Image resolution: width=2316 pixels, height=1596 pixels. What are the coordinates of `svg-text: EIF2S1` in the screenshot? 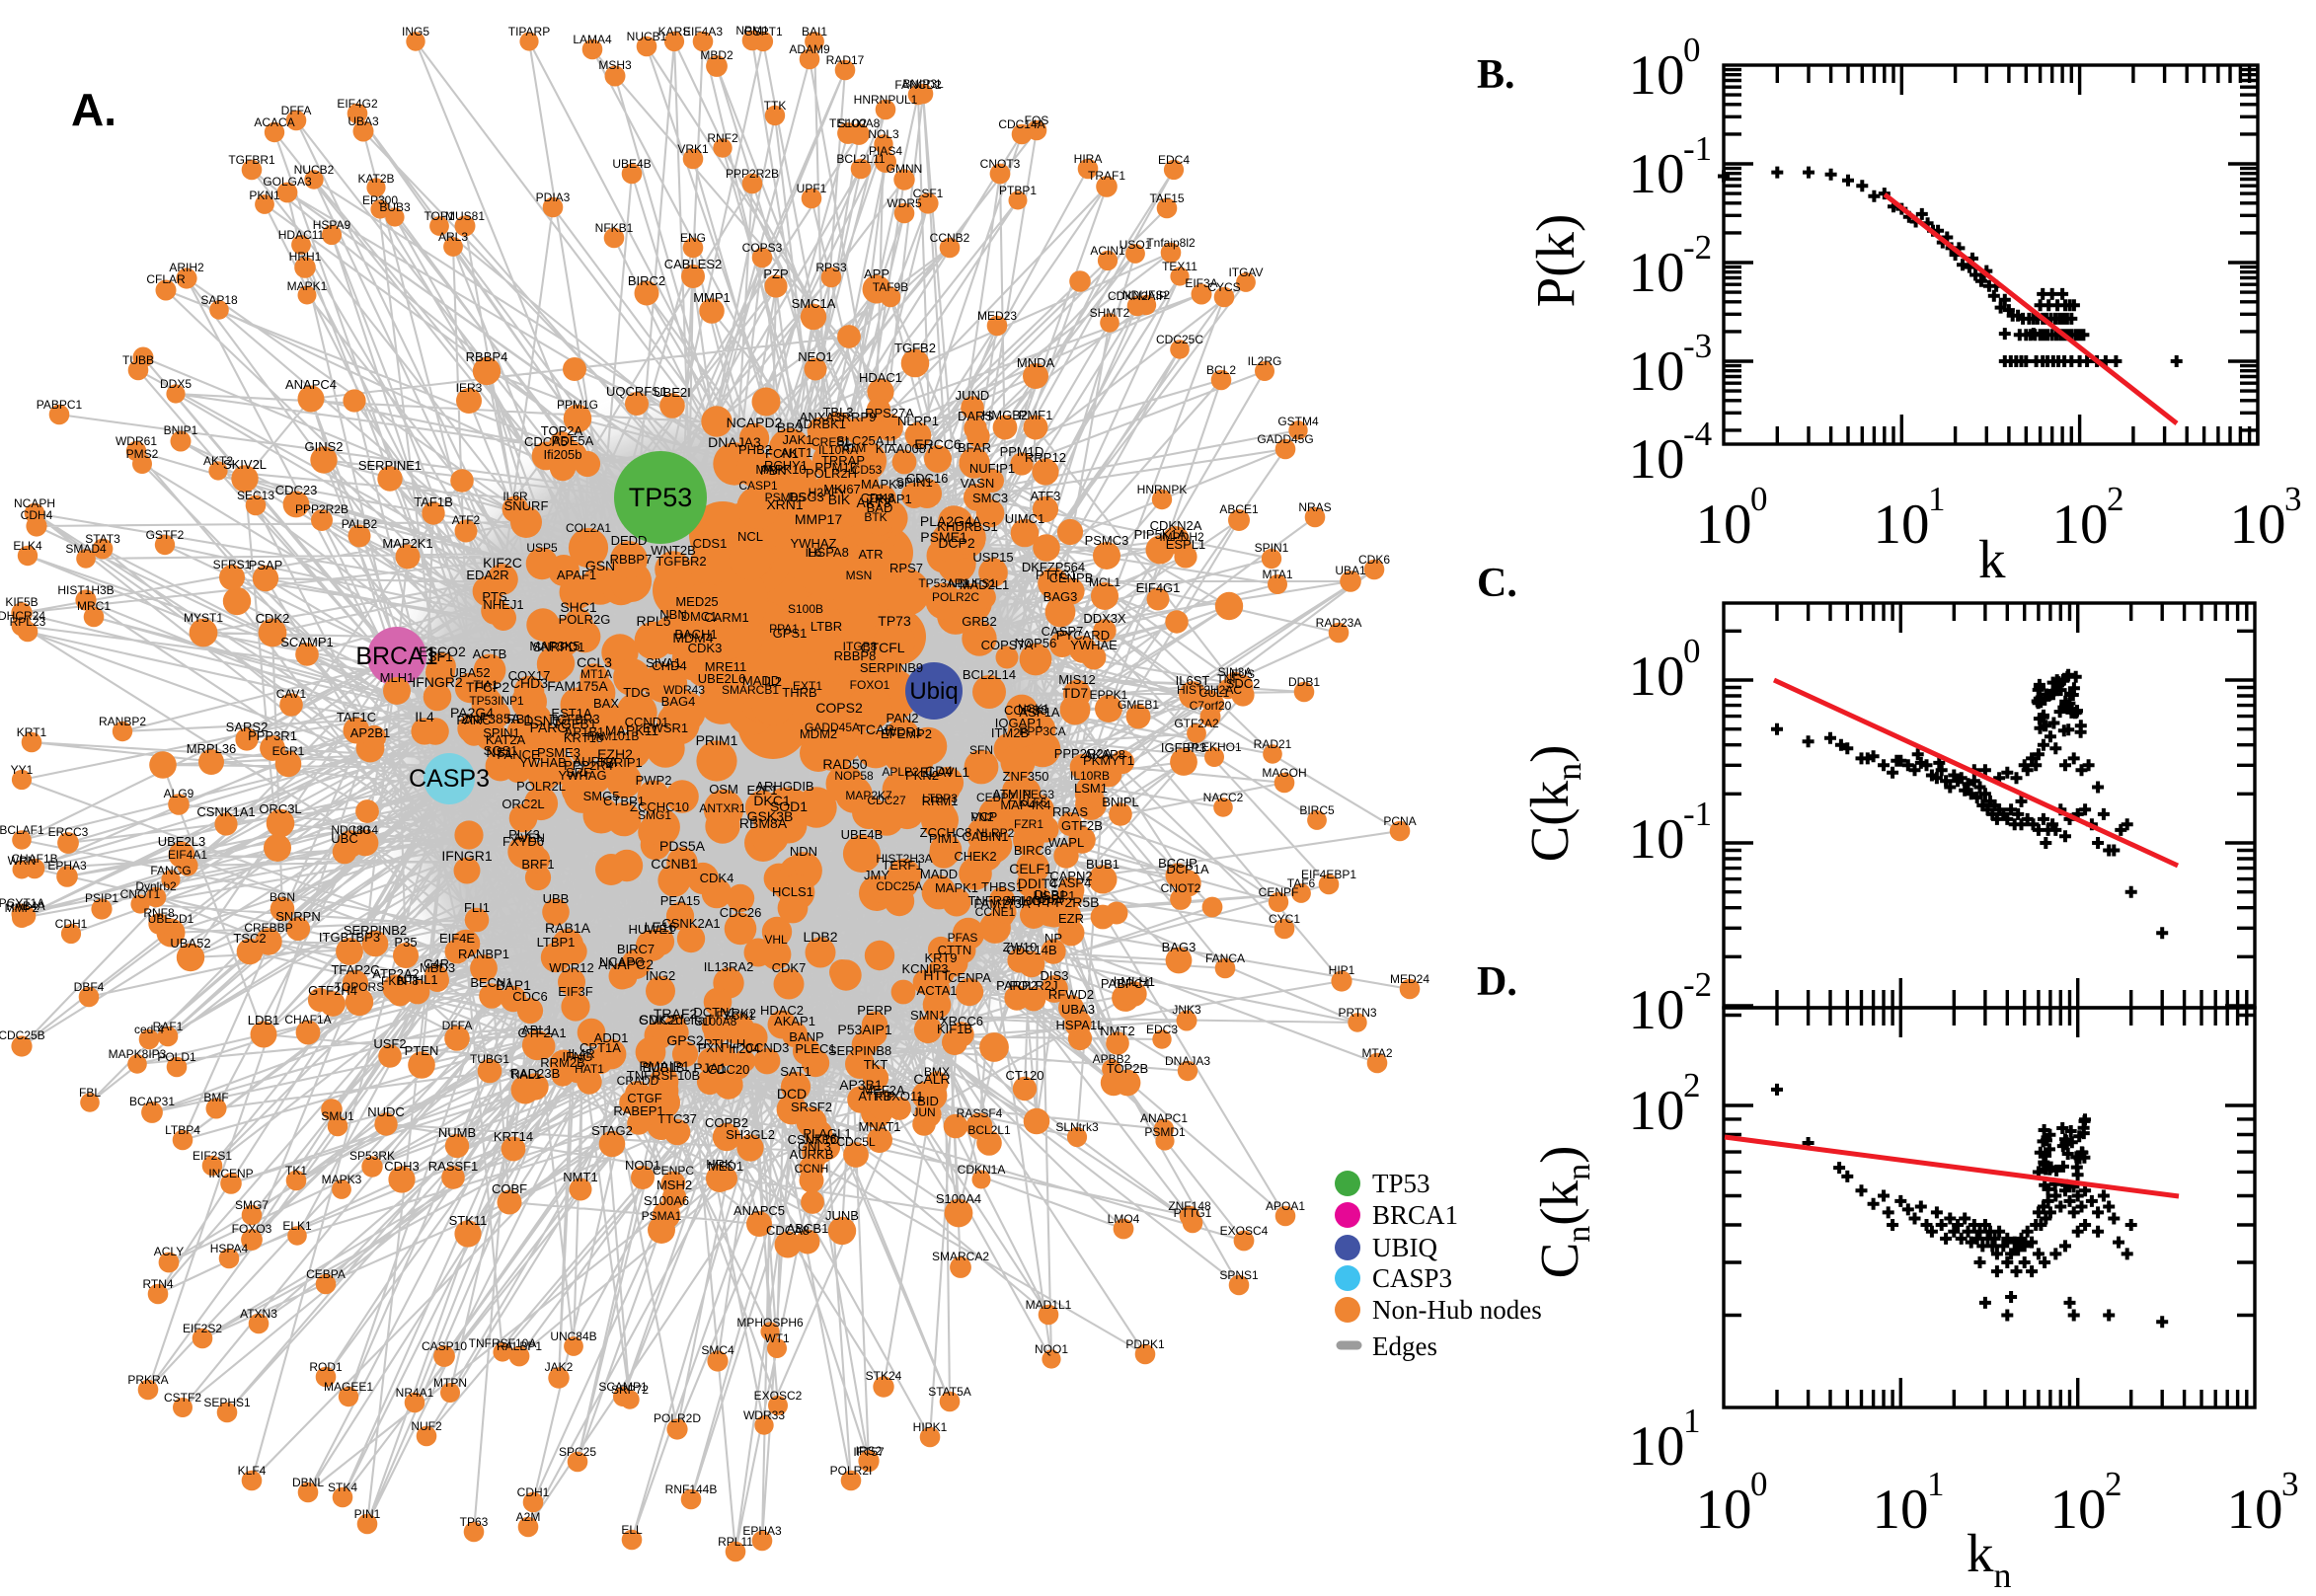 It's located at (212, 1156).